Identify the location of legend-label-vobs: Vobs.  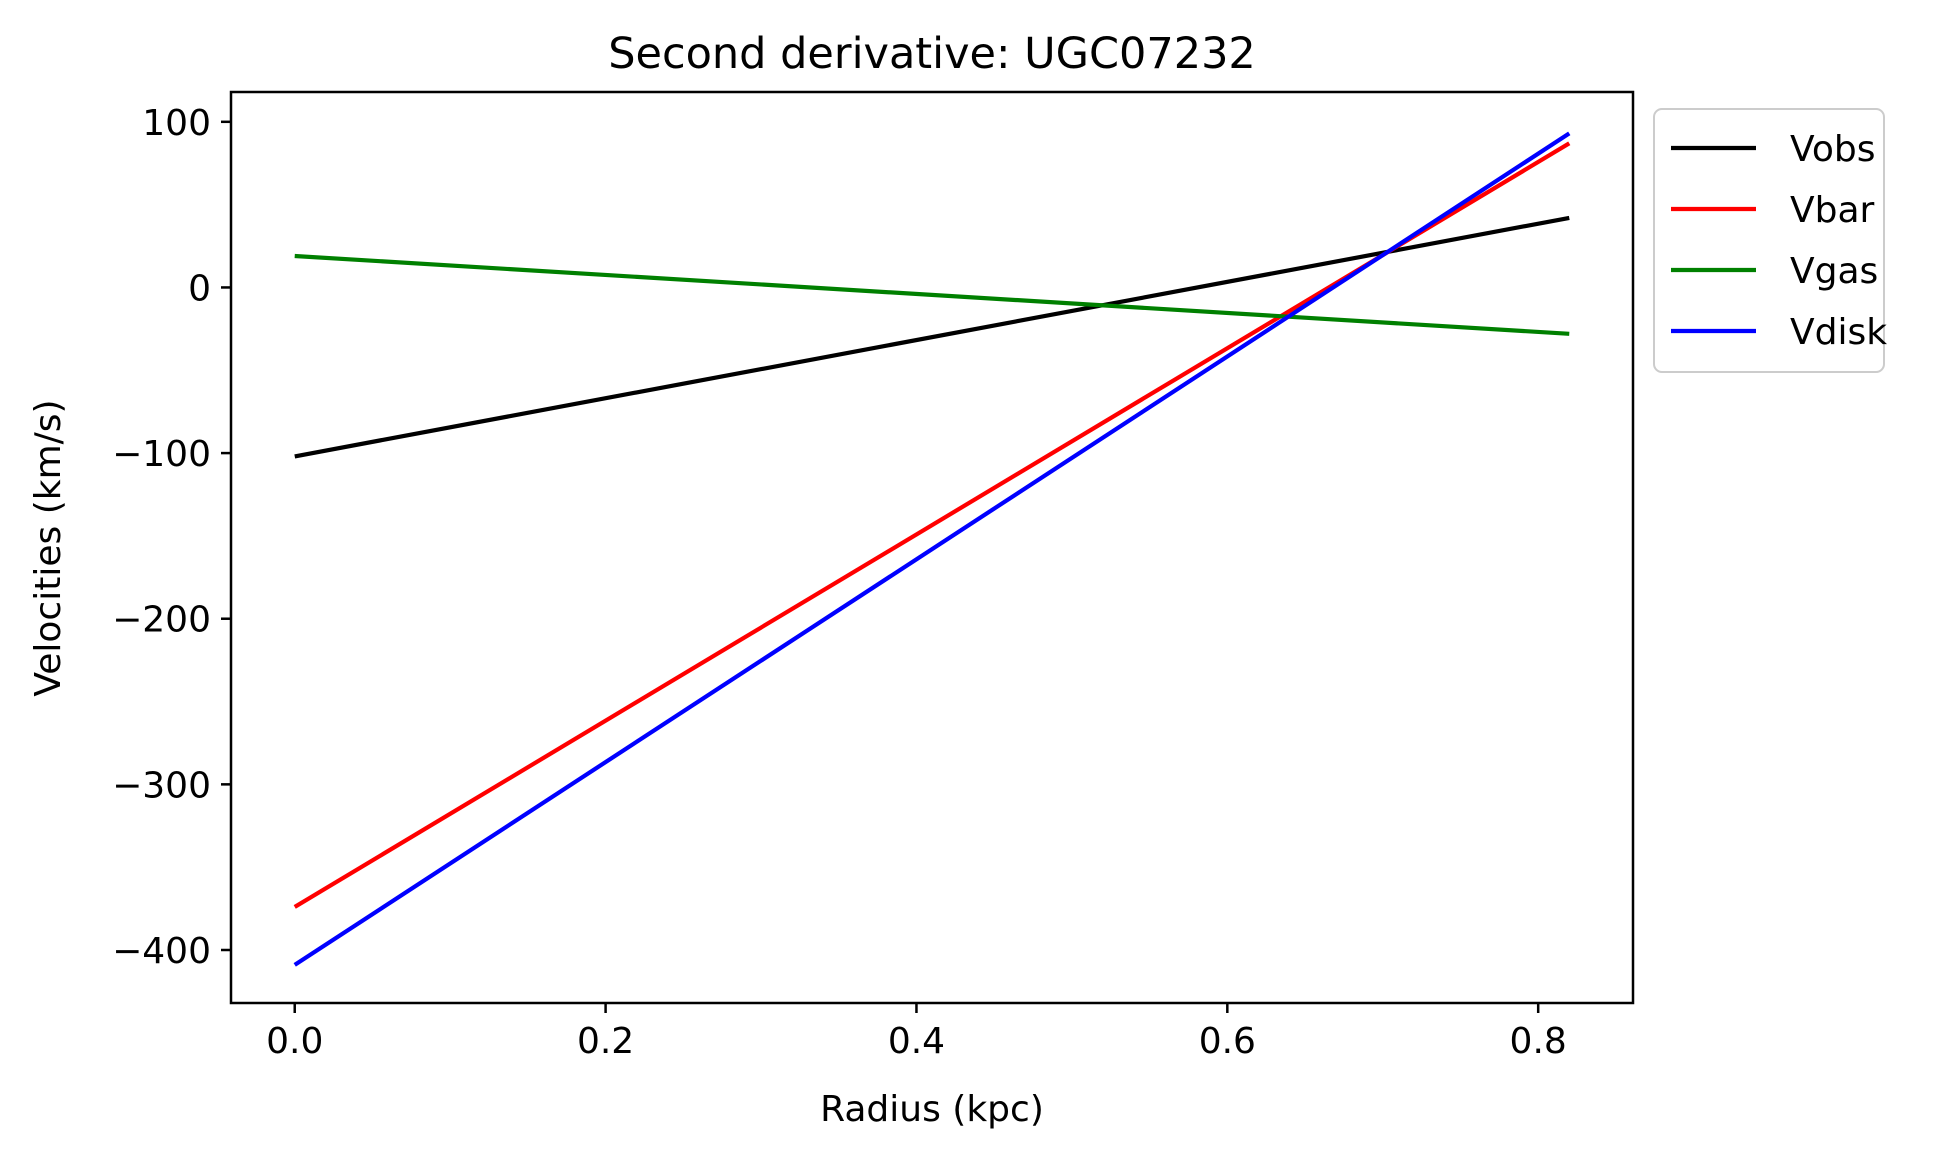
(1832, 149).